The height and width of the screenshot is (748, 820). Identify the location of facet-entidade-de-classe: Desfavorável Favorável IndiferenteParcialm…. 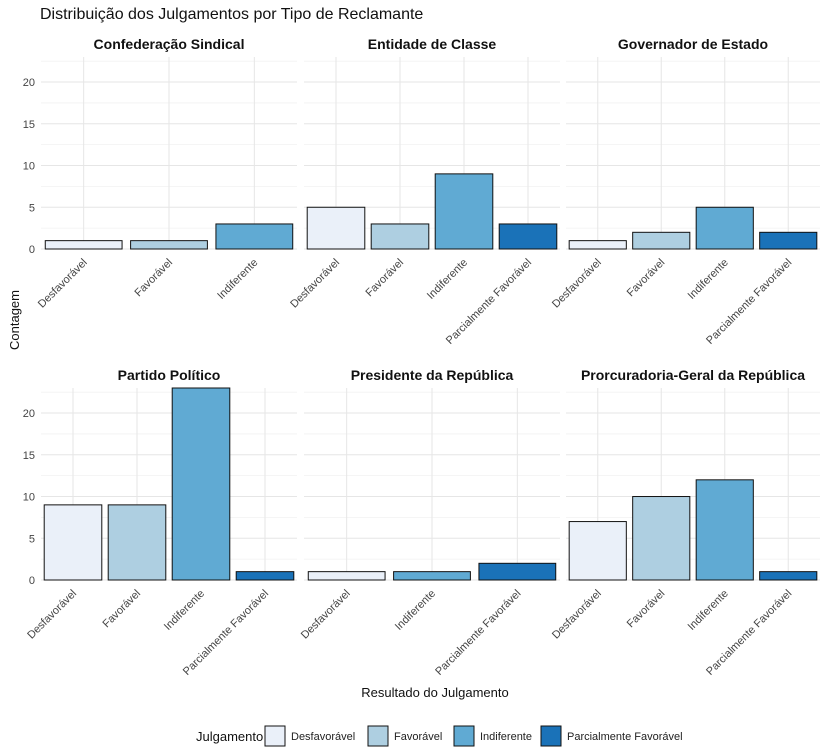
(424, 191).